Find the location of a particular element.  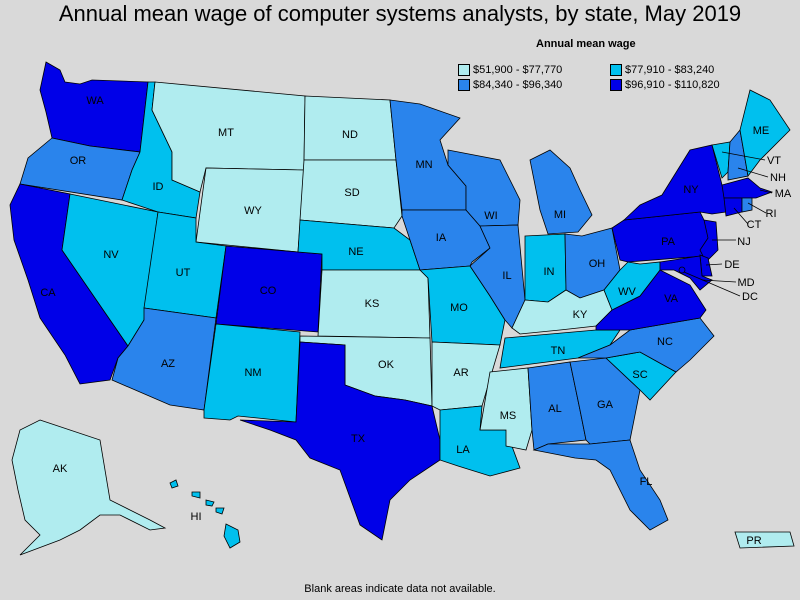

state-label-nj: NJ is located at coordinates (743, 242).